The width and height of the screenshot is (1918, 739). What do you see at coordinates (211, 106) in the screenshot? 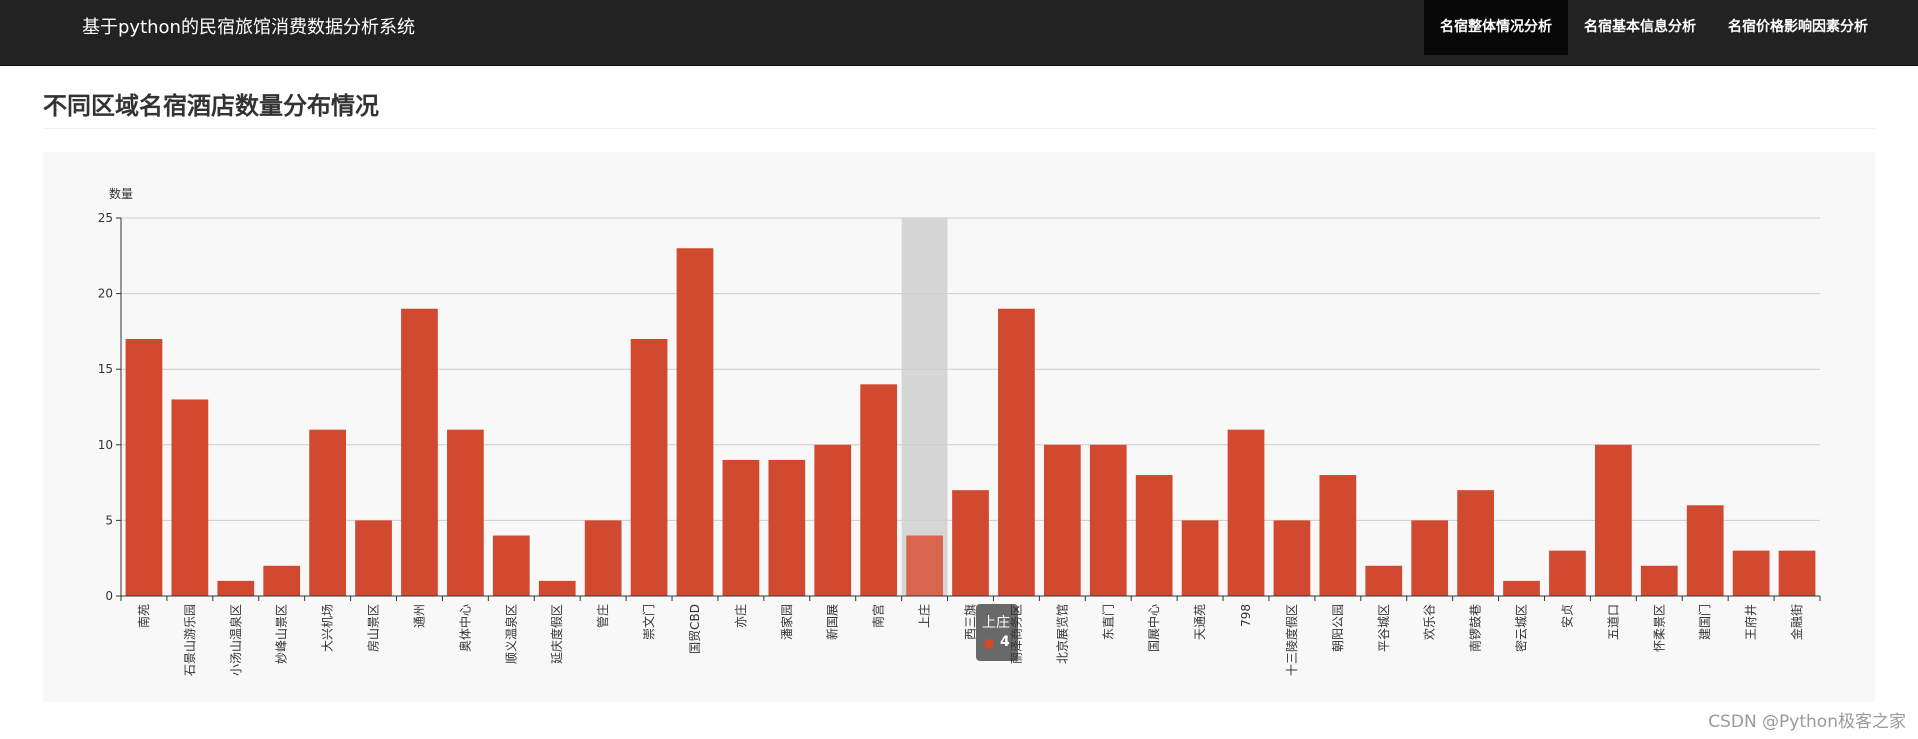
I see `page-title: 不同区域名宿酒店数量分布情况` at bounding box center [211, 106].